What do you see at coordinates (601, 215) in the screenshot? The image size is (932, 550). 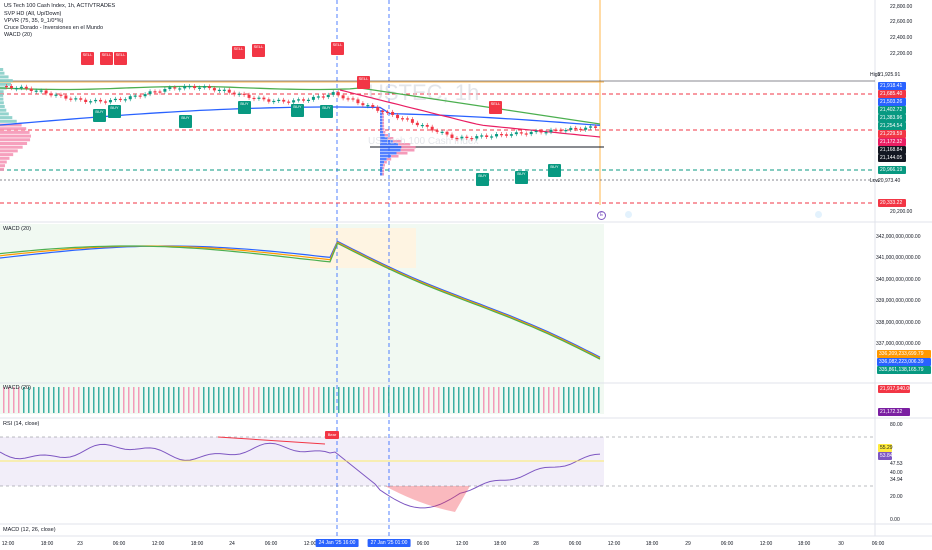 I see `earnings-event-icon: E` at bounding box center [601, 215].